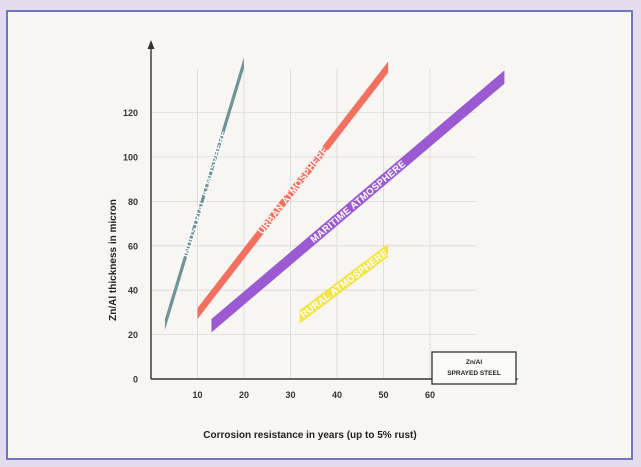 The width and height of the screenshot is (641, 467). I want to click on x-tick-label: 60, so click(430, 395).